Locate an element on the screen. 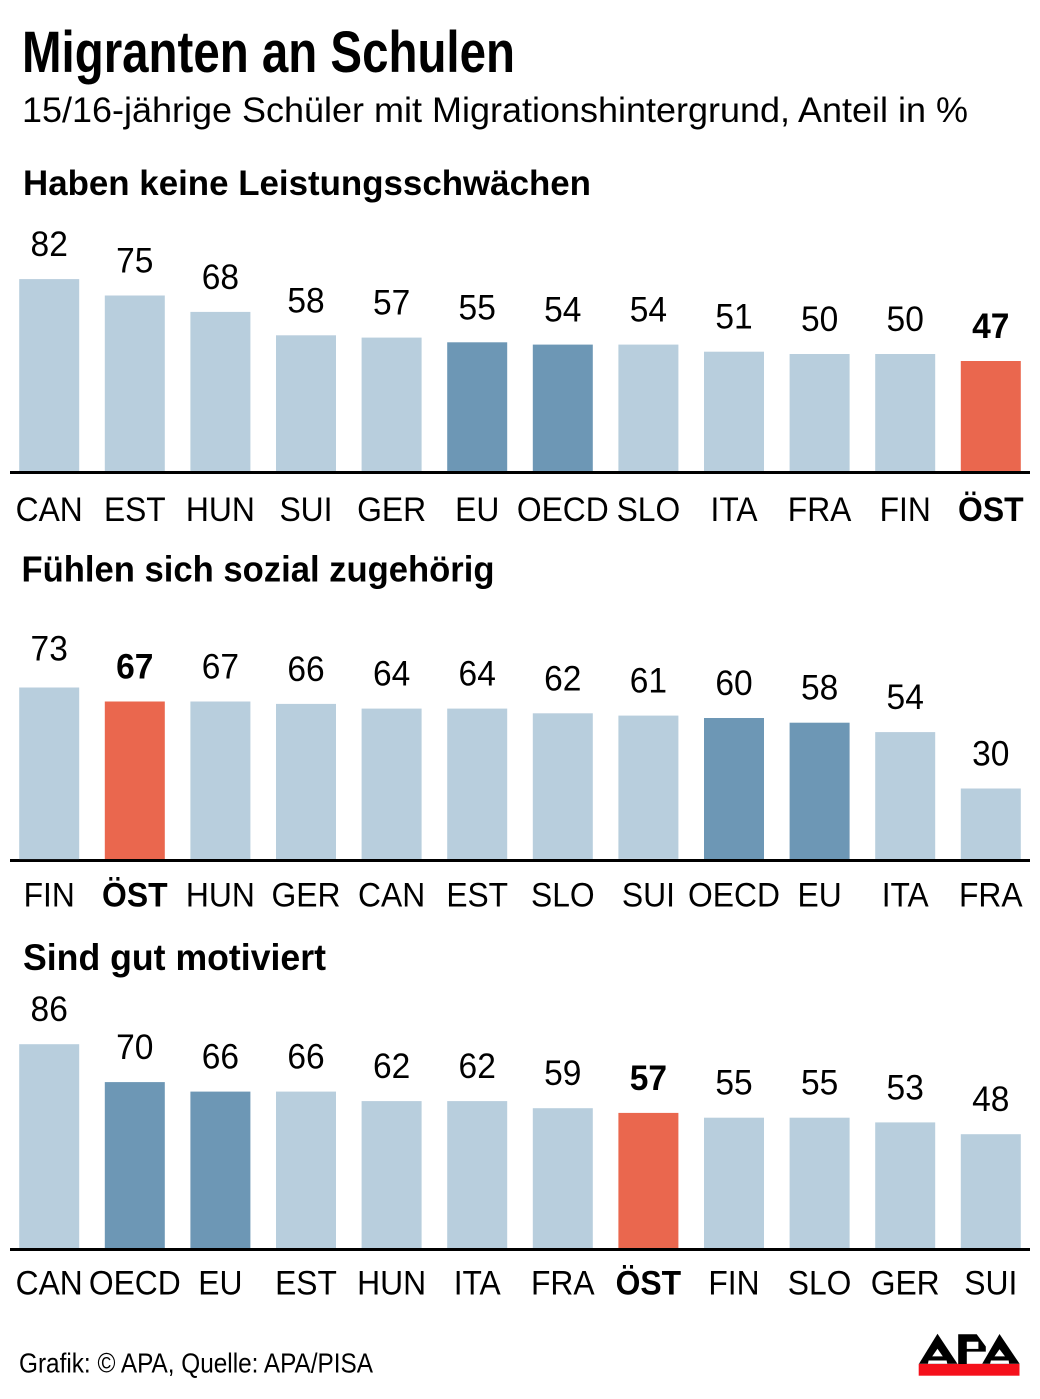  svg-text: 61 is located at coordinates (648, 681).